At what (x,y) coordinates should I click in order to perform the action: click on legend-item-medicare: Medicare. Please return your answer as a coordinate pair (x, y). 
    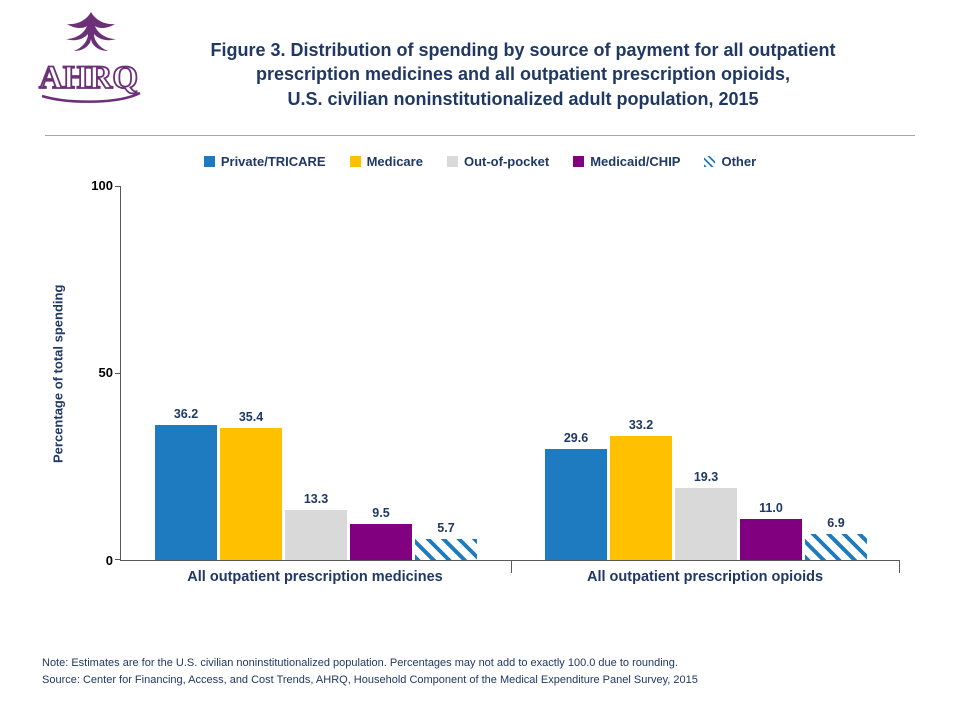
    Looking at the image, I should click on (386, 161).